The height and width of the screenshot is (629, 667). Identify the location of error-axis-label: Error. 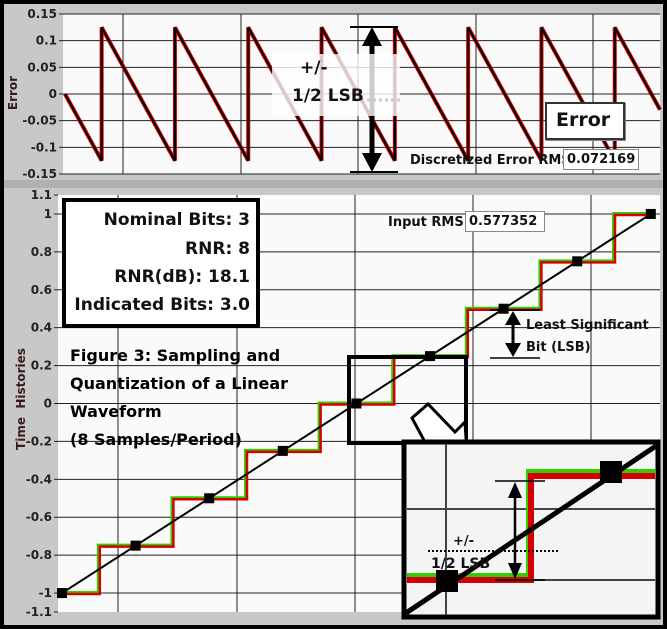
(13, 93).